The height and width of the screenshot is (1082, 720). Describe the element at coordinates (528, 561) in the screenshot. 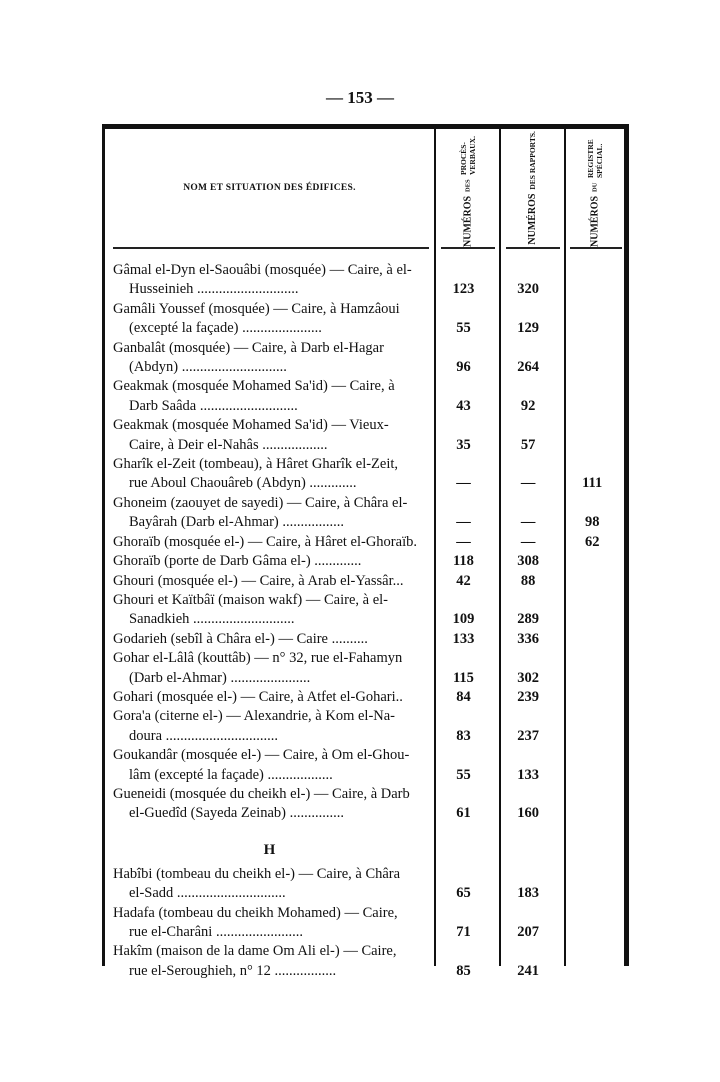

I see `rapport-number: 308` at that location.